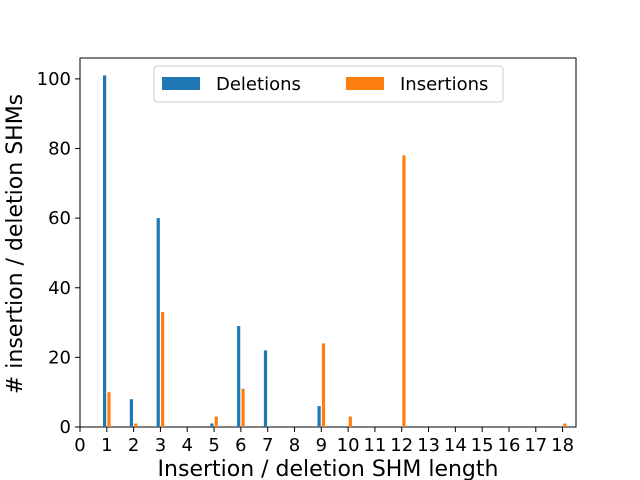  I want to click on x-tick-label: 4, so click(187, 445).